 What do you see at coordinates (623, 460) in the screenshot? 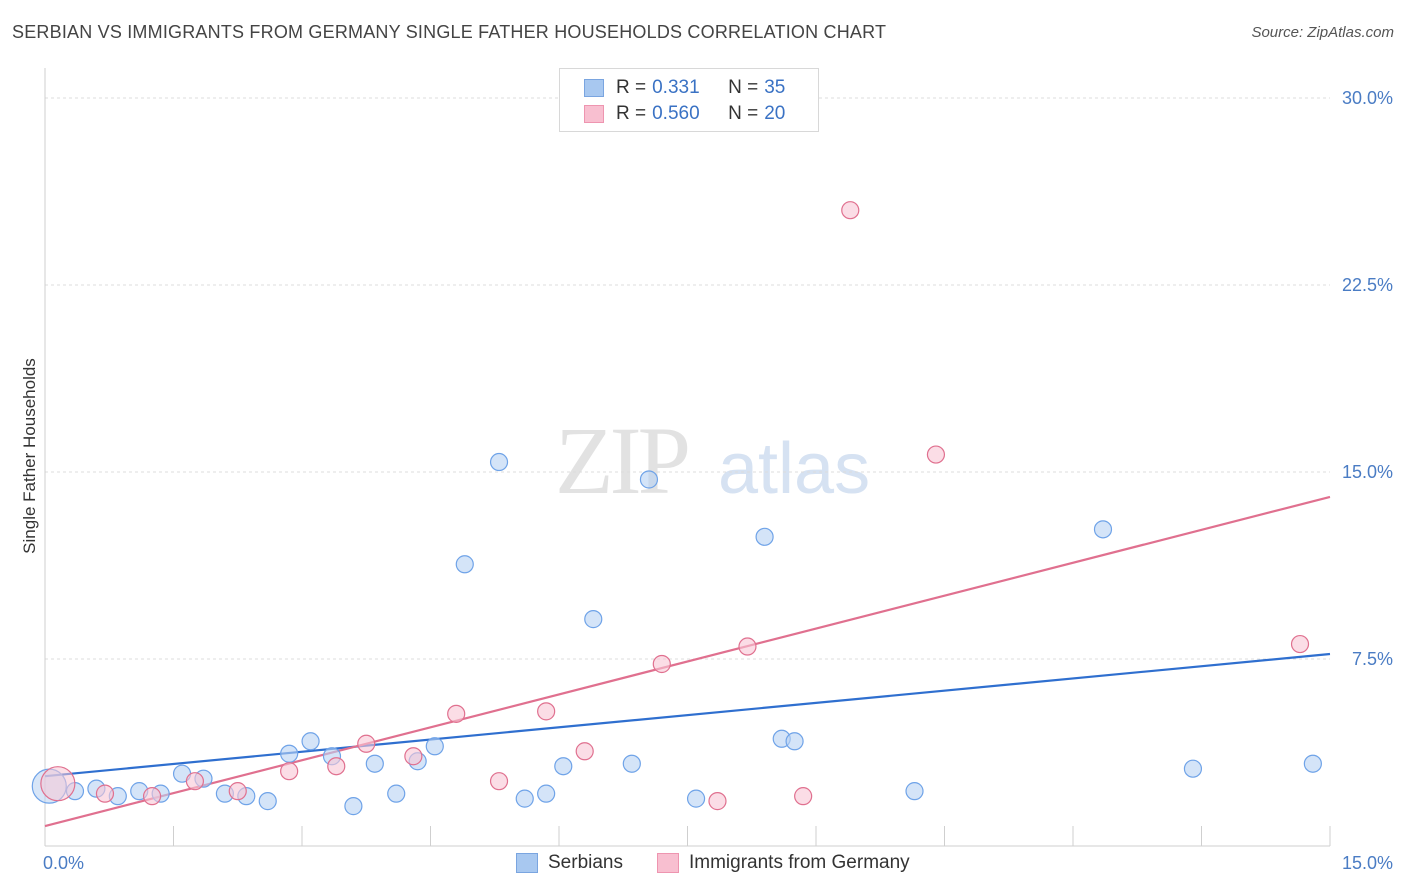
I see `watermark-zip: ZIP` at bounding box center [623, 460].